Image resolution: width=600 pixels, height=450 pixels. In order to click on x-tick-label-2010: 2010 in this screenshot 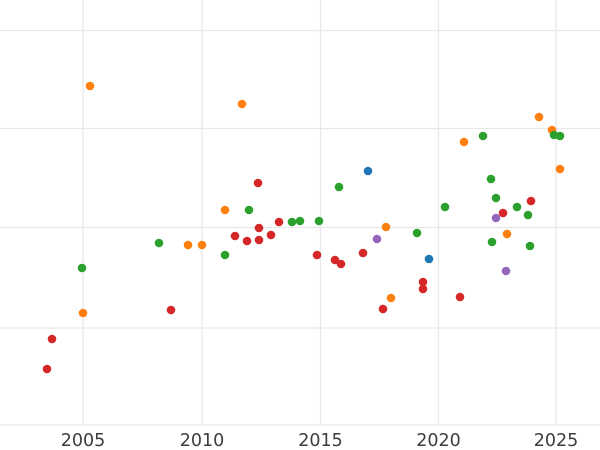, I will do `click(202, 440)`.